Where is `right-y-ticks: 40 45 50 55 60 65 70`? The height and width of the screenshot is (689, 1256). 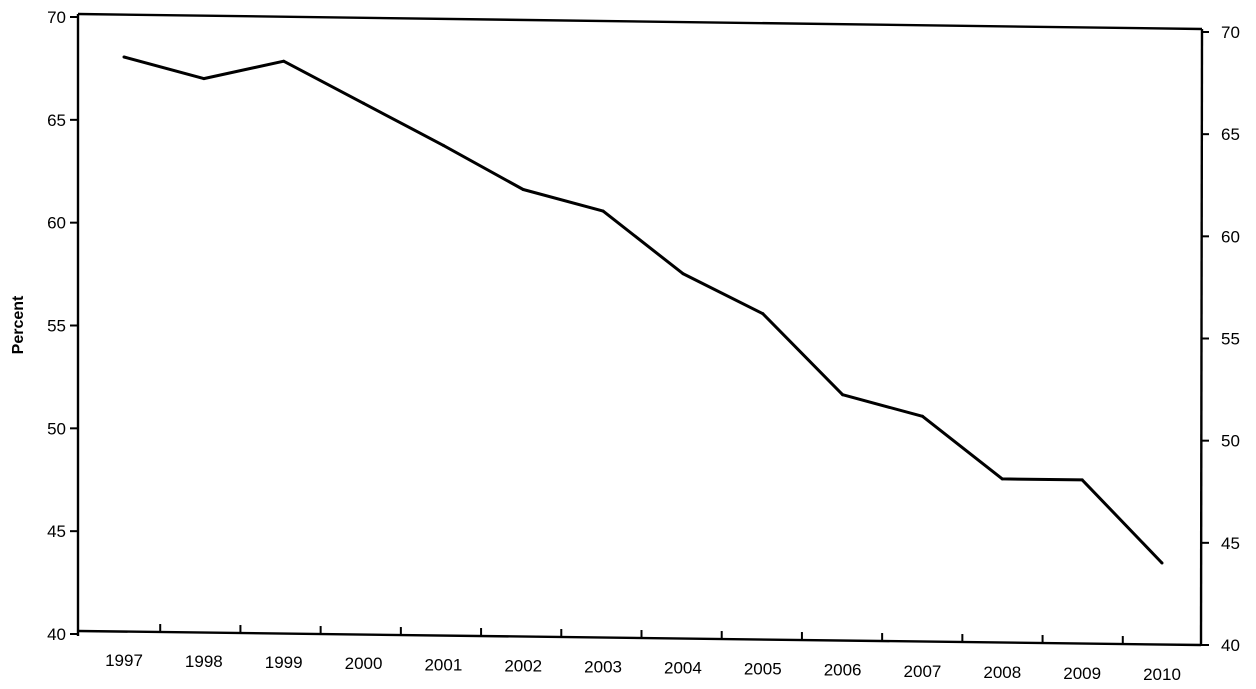
right-y-ticks: 40 45 50 55 60 65 70 is located at coordinates (1220, 339).